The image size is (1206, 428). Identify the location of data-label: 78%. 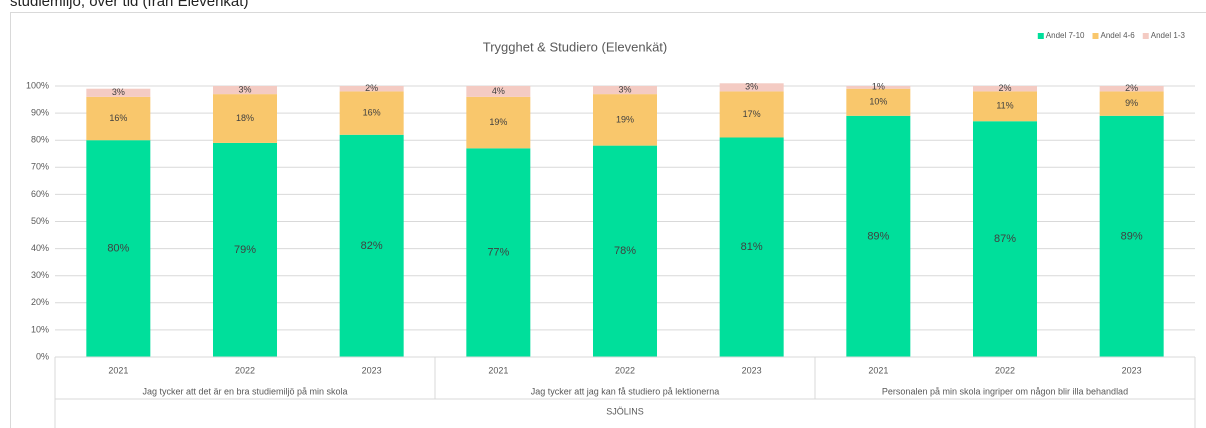
(625, 251).